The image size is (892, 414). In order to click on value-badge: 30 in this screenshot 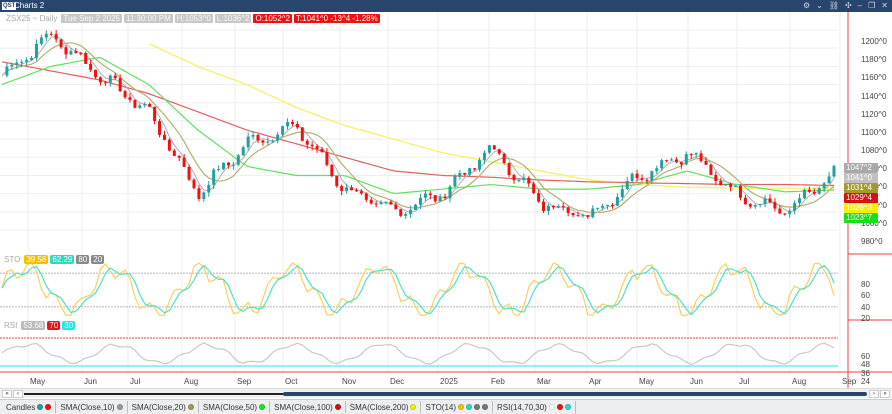, I will do `click(69, 325)`.